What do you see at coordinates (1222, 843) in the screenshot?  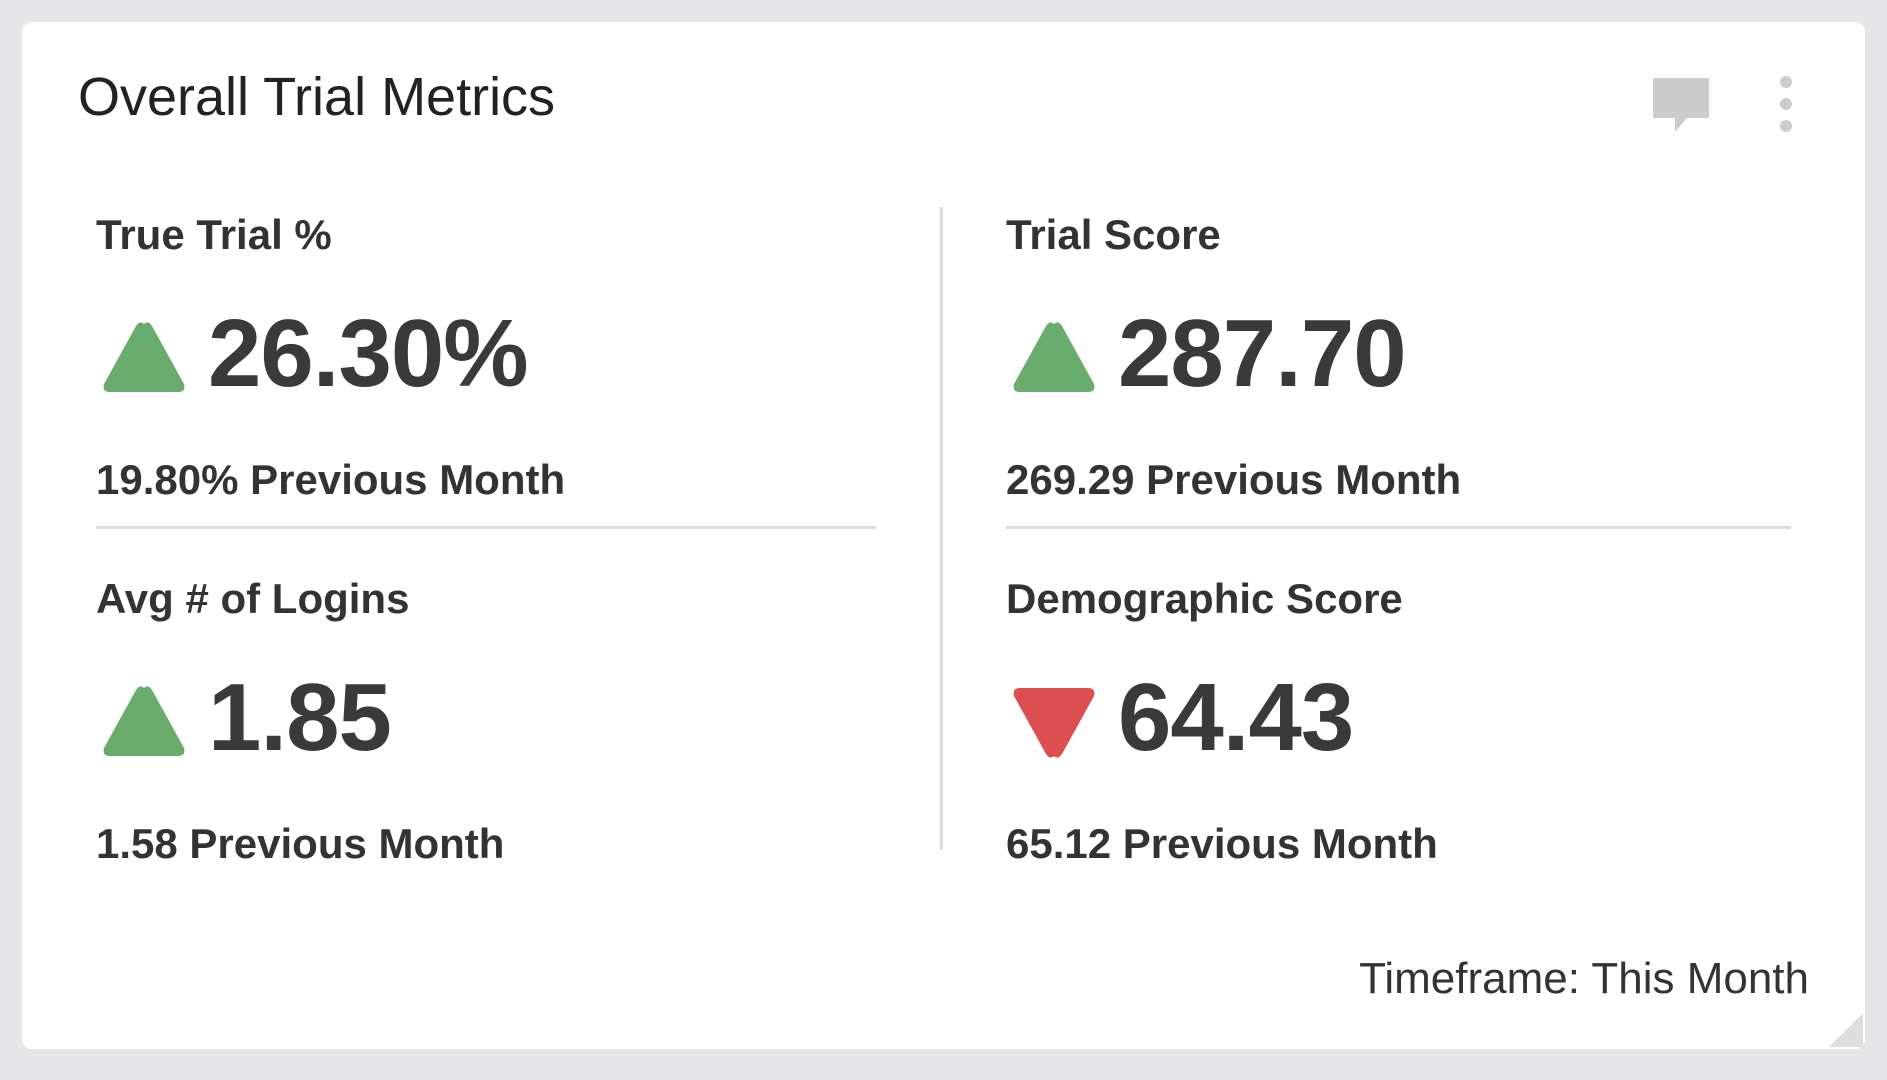 I see `previous-value: 65.12 Previous Month` at bounding box center [1222, 843].